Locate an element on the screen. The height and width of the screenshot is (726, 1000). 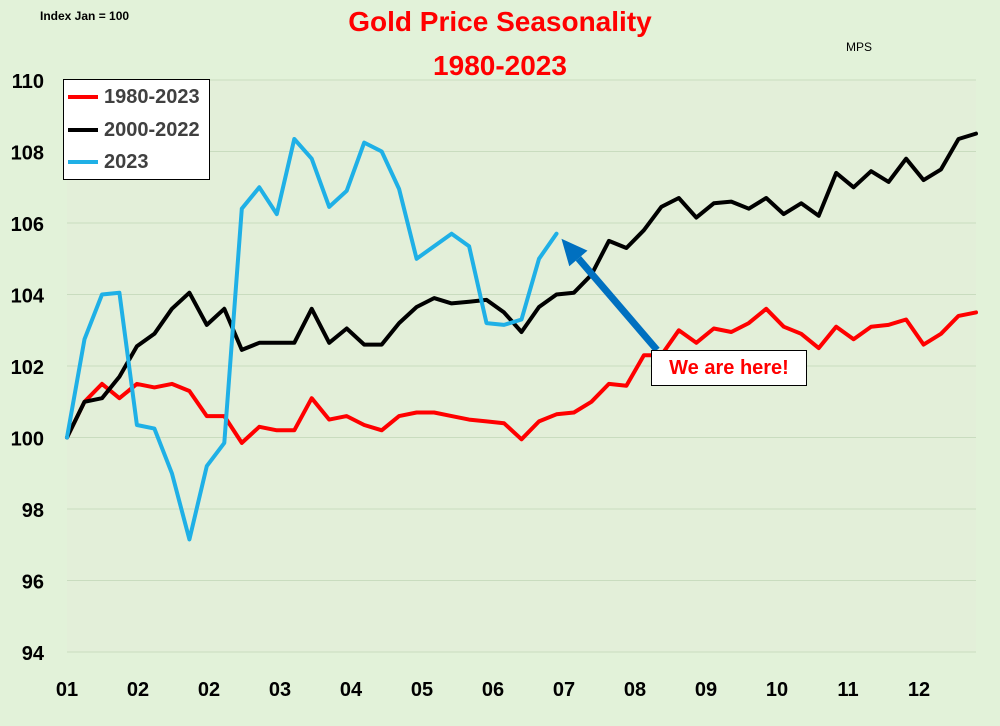
y-tick-label: 96 is located at coordinates (33, 583).